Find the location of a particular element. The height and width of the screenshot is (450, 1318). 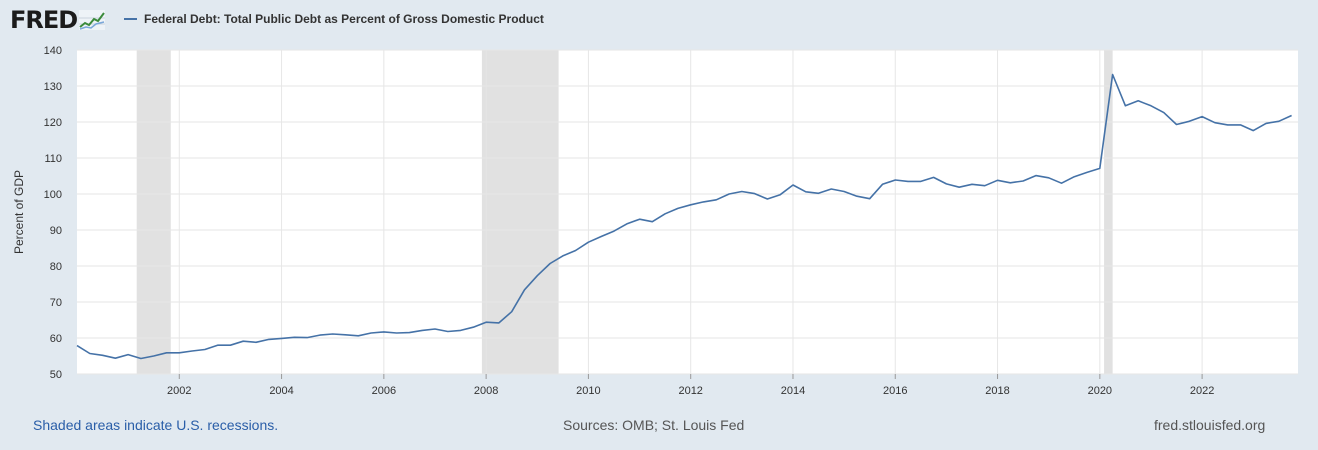

y-tick-label-3: 80 is located at coordinates (56, 267).